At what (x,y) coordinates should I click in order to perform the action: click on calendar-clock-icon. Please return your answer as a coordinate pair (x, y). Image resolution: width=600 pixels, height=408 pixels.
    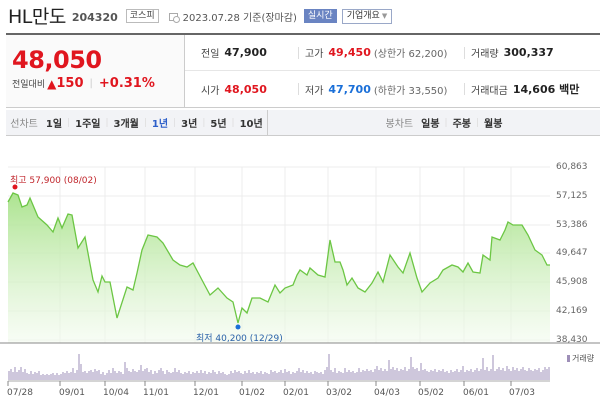
    Looking at the image, I should click on (174, 17).